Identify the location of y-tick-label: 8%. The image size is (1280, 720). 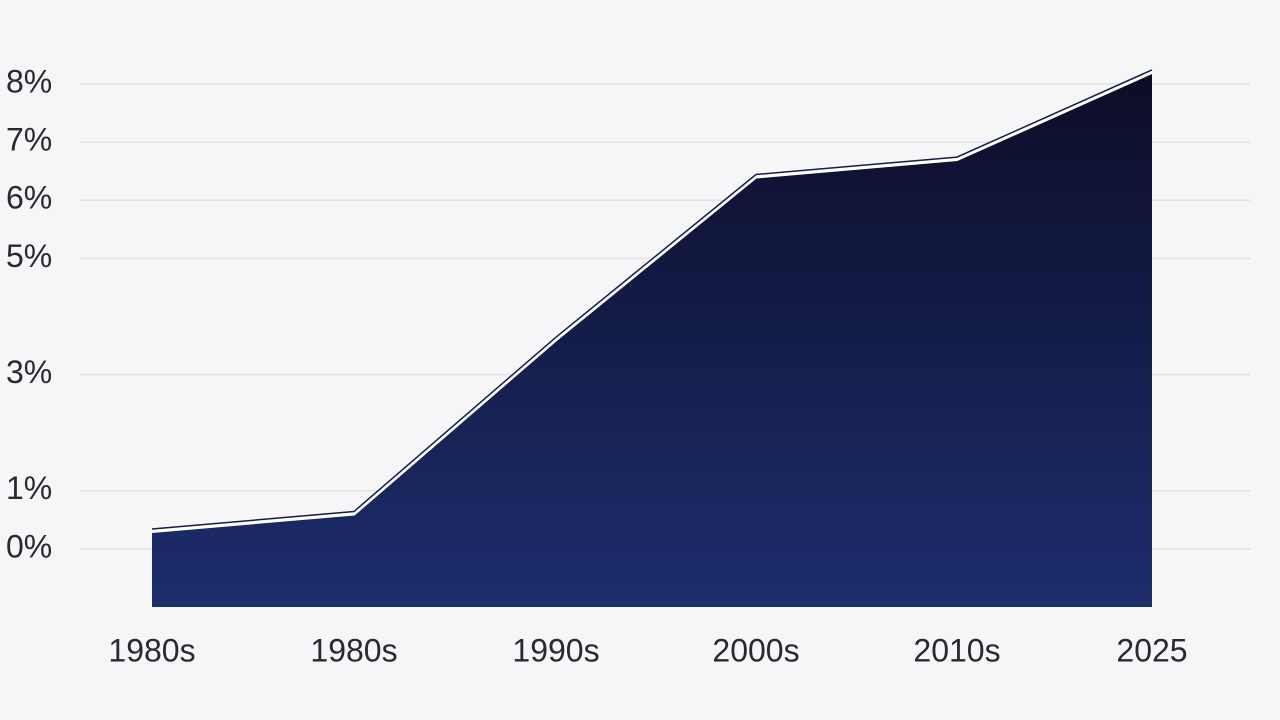
(29, 82).